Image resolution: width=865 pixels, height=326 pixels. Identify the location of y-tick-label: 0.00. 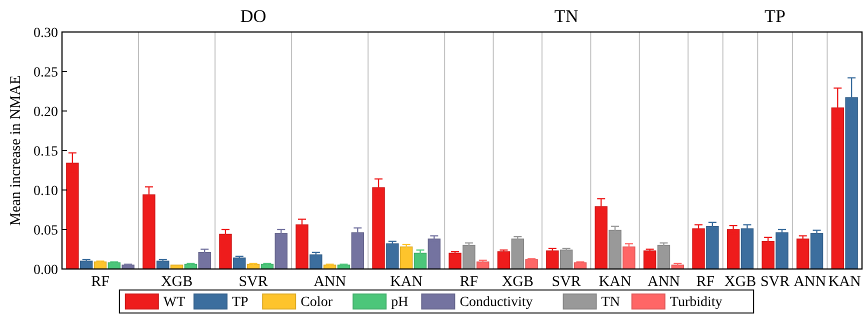
(46, 270).